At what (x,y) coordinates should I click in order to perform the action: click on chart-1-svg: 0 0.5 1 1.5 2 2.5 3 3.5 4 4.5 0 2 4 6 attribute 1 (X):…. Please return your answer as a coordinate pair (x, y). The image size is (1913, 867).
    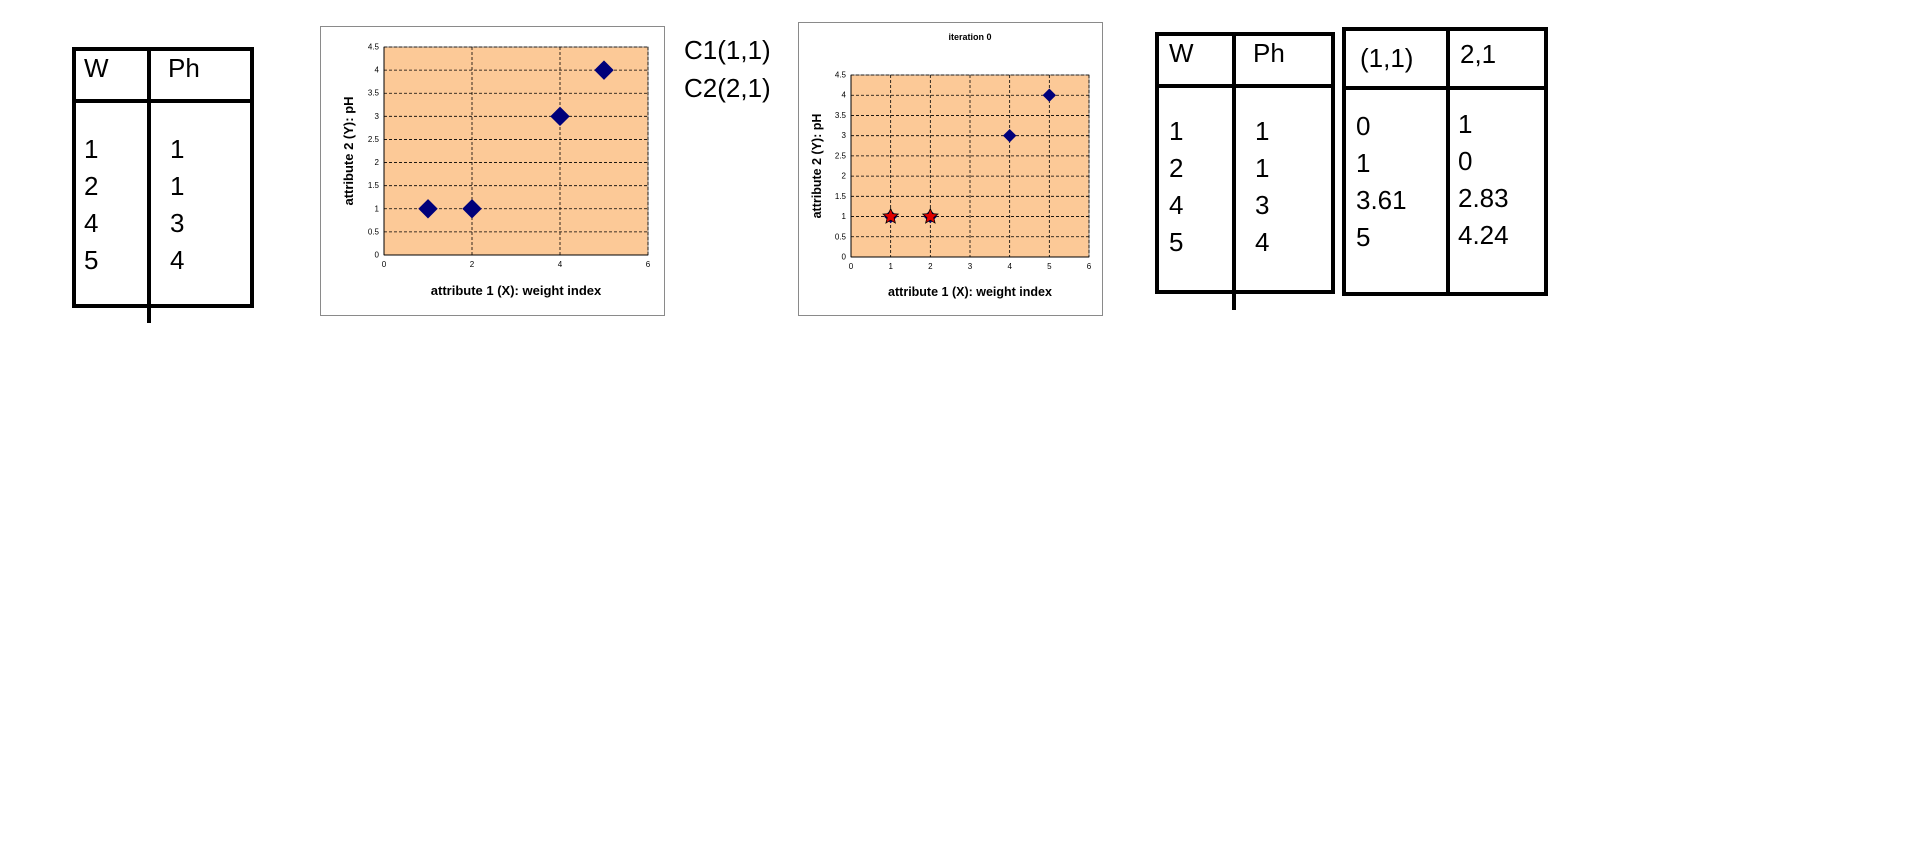
    Looking at the image, I should click on (496, 171).